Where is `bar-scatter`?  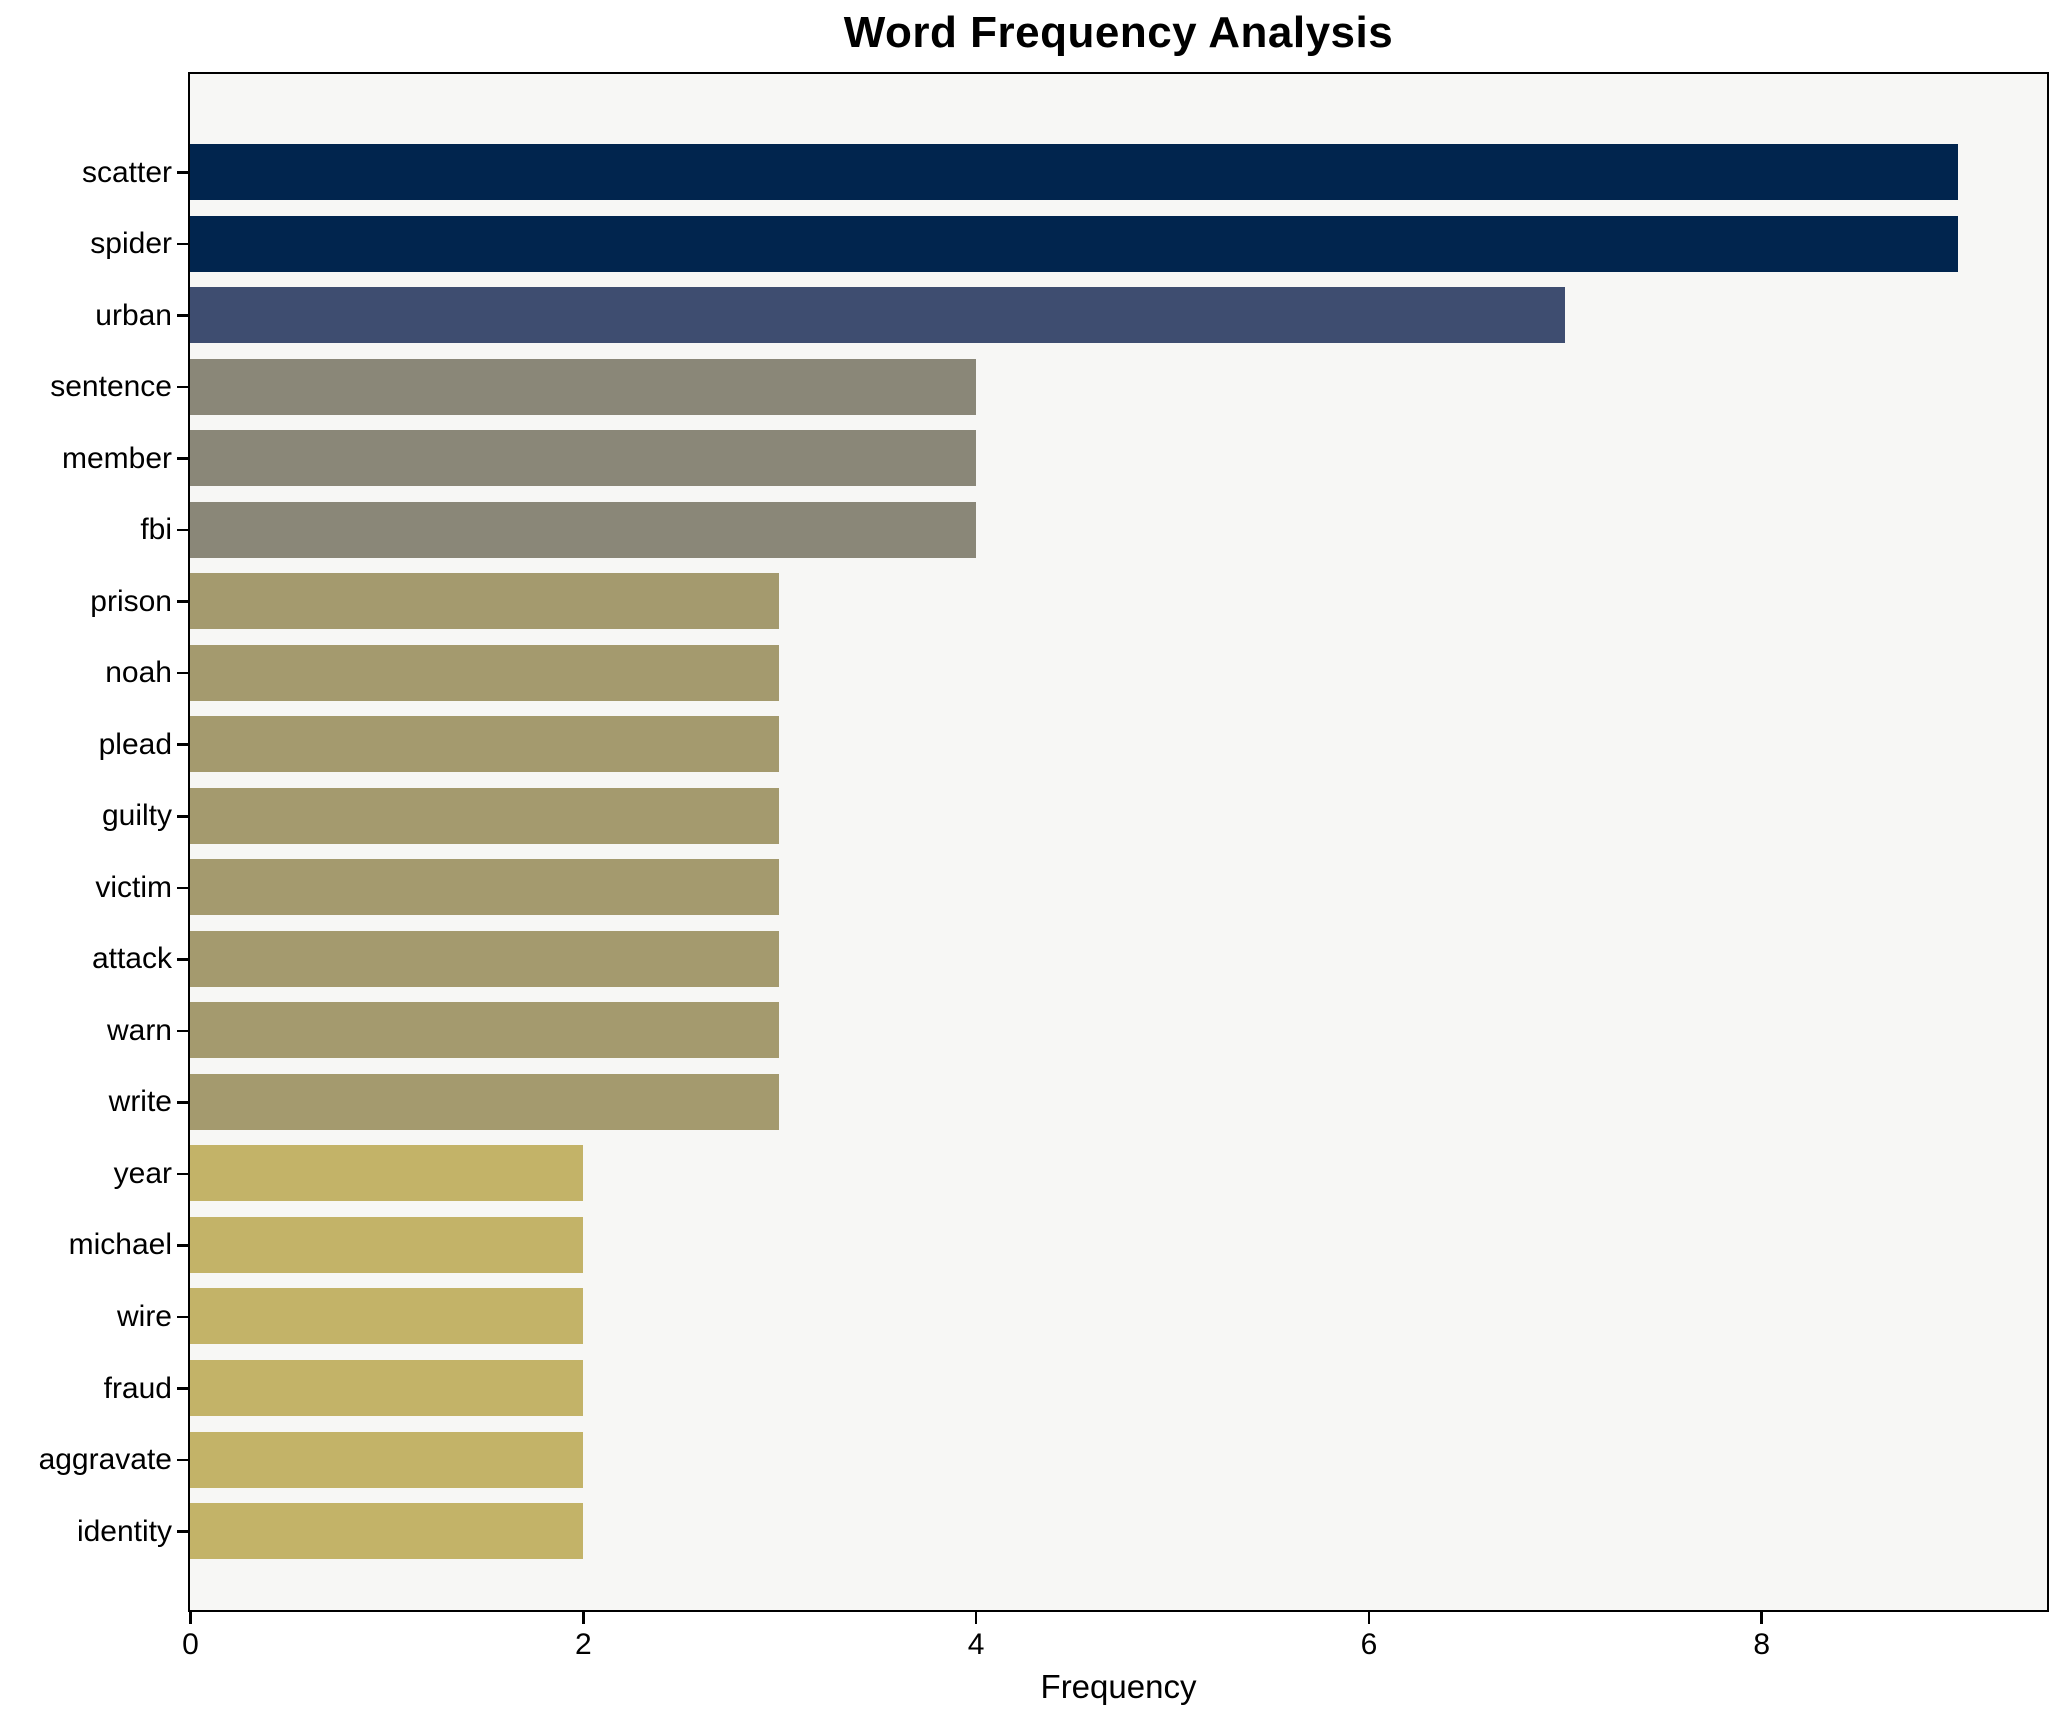 bar-scatter is located at coordinates (1074, 172).